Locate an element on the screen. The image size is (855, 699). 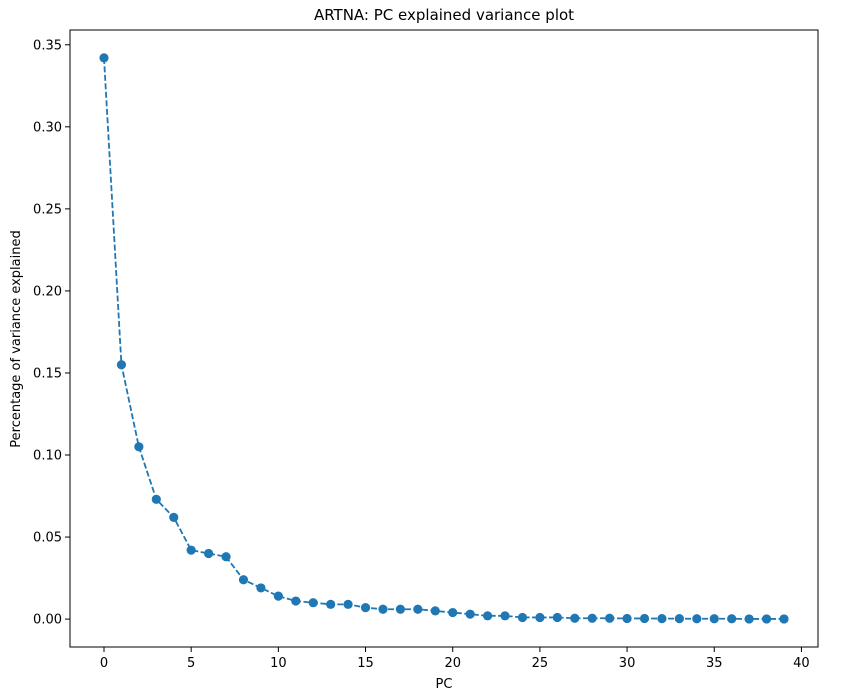
y-tick-label: 0.00 is located at coordinates (47, 620).